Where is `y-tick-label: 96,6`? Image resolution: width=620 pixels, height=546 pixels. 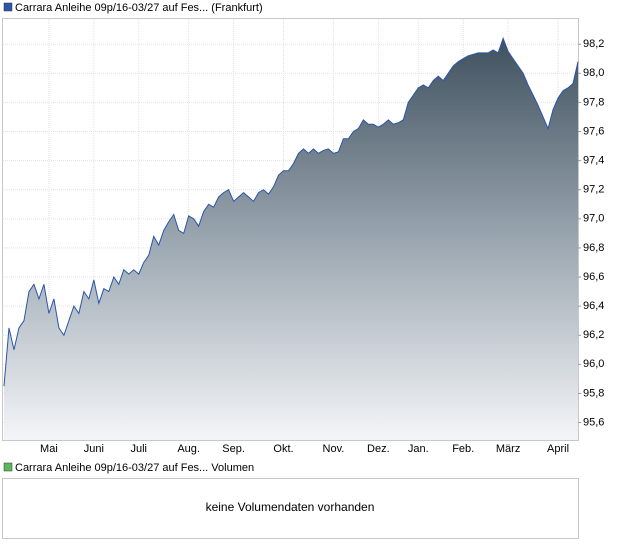 y-tick-label: 96,6 is located at coordinates (593, 277).